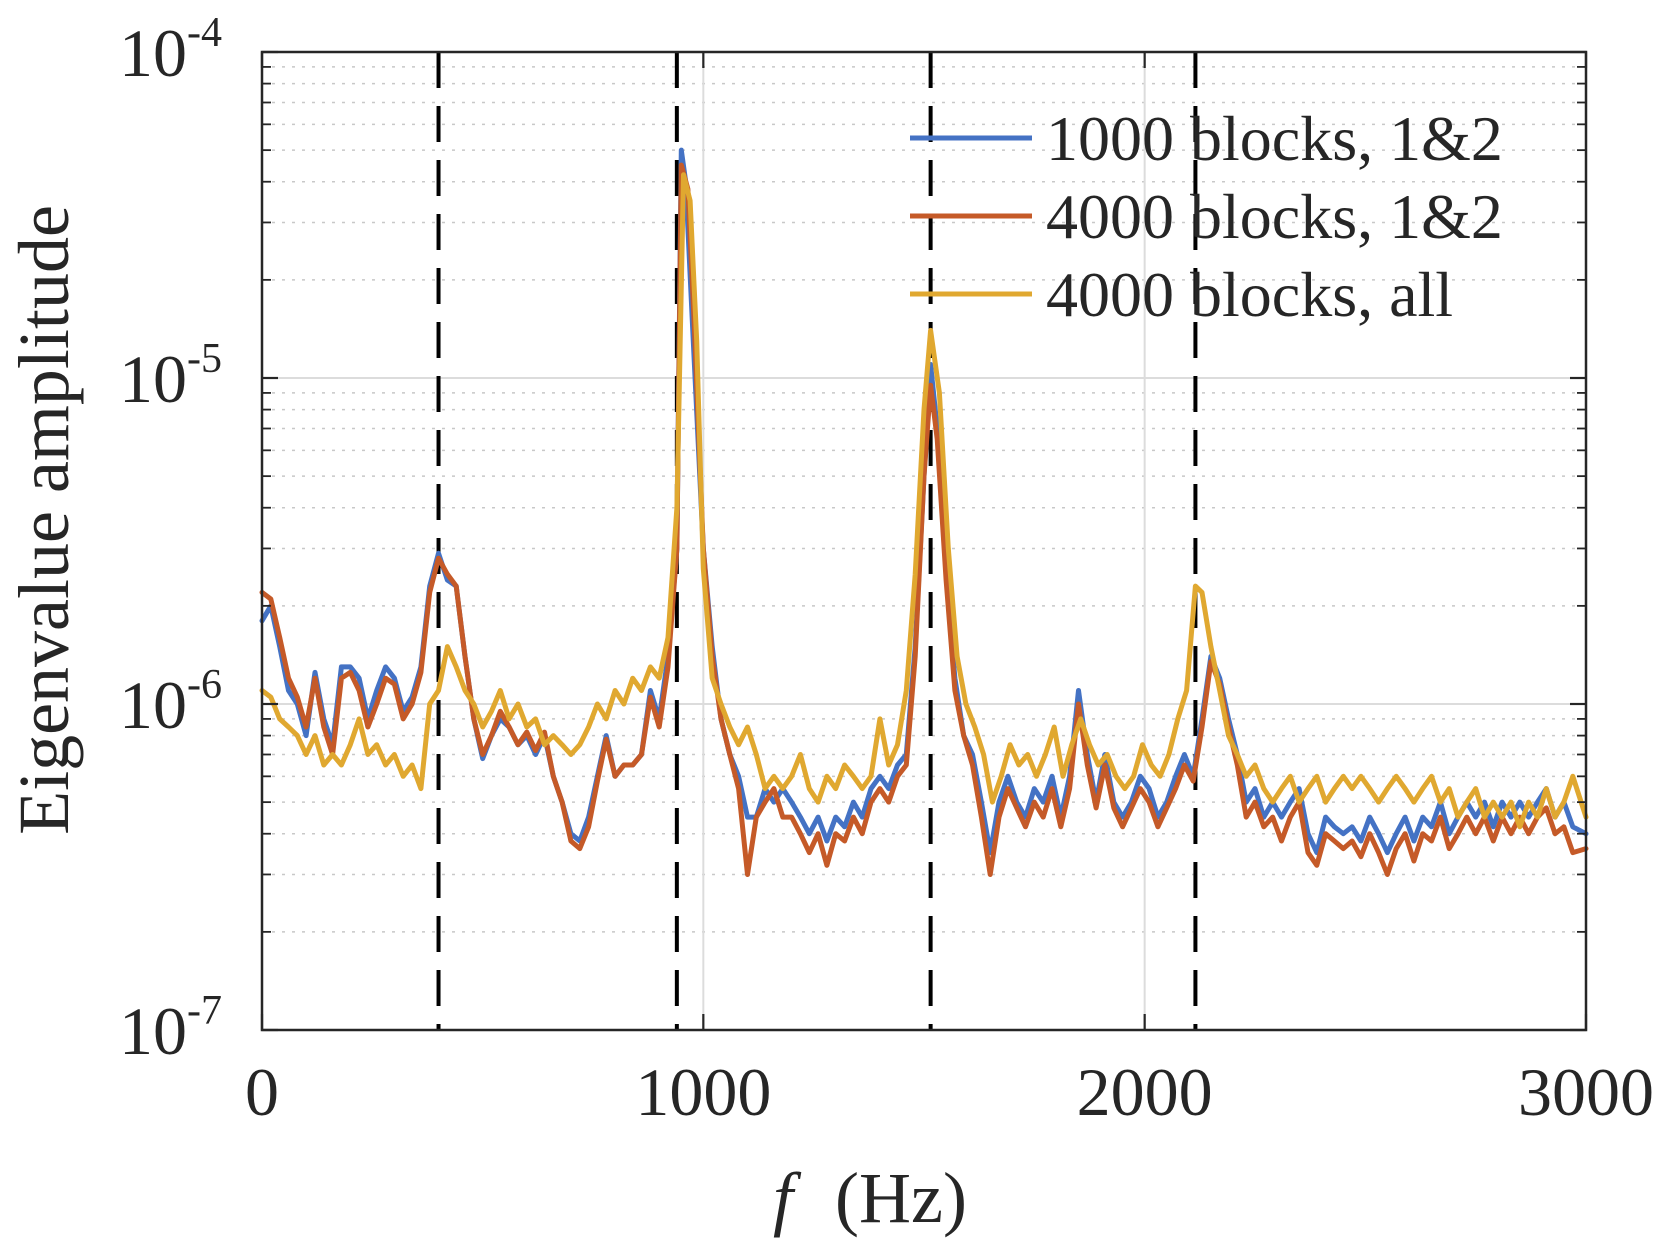 This screenshot has width=1654, height=1241. What do you see at coordinates (44, 520) in the screenshot?
I see `y-axis-label: Eigenvalue amplitude` at bounding box center [44, 520].